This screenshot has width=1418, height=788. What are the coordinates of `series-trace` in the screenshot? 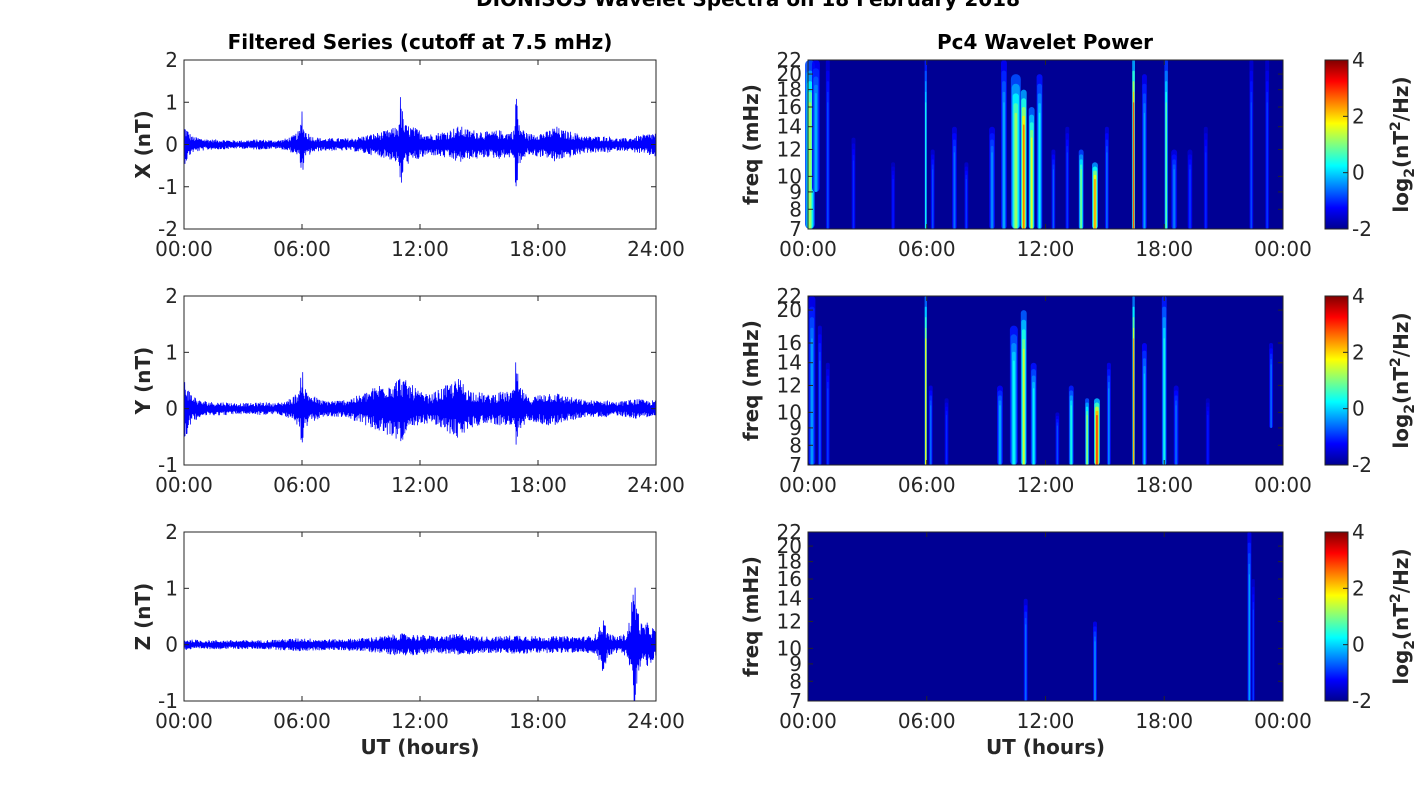 It's located at (420, 142).